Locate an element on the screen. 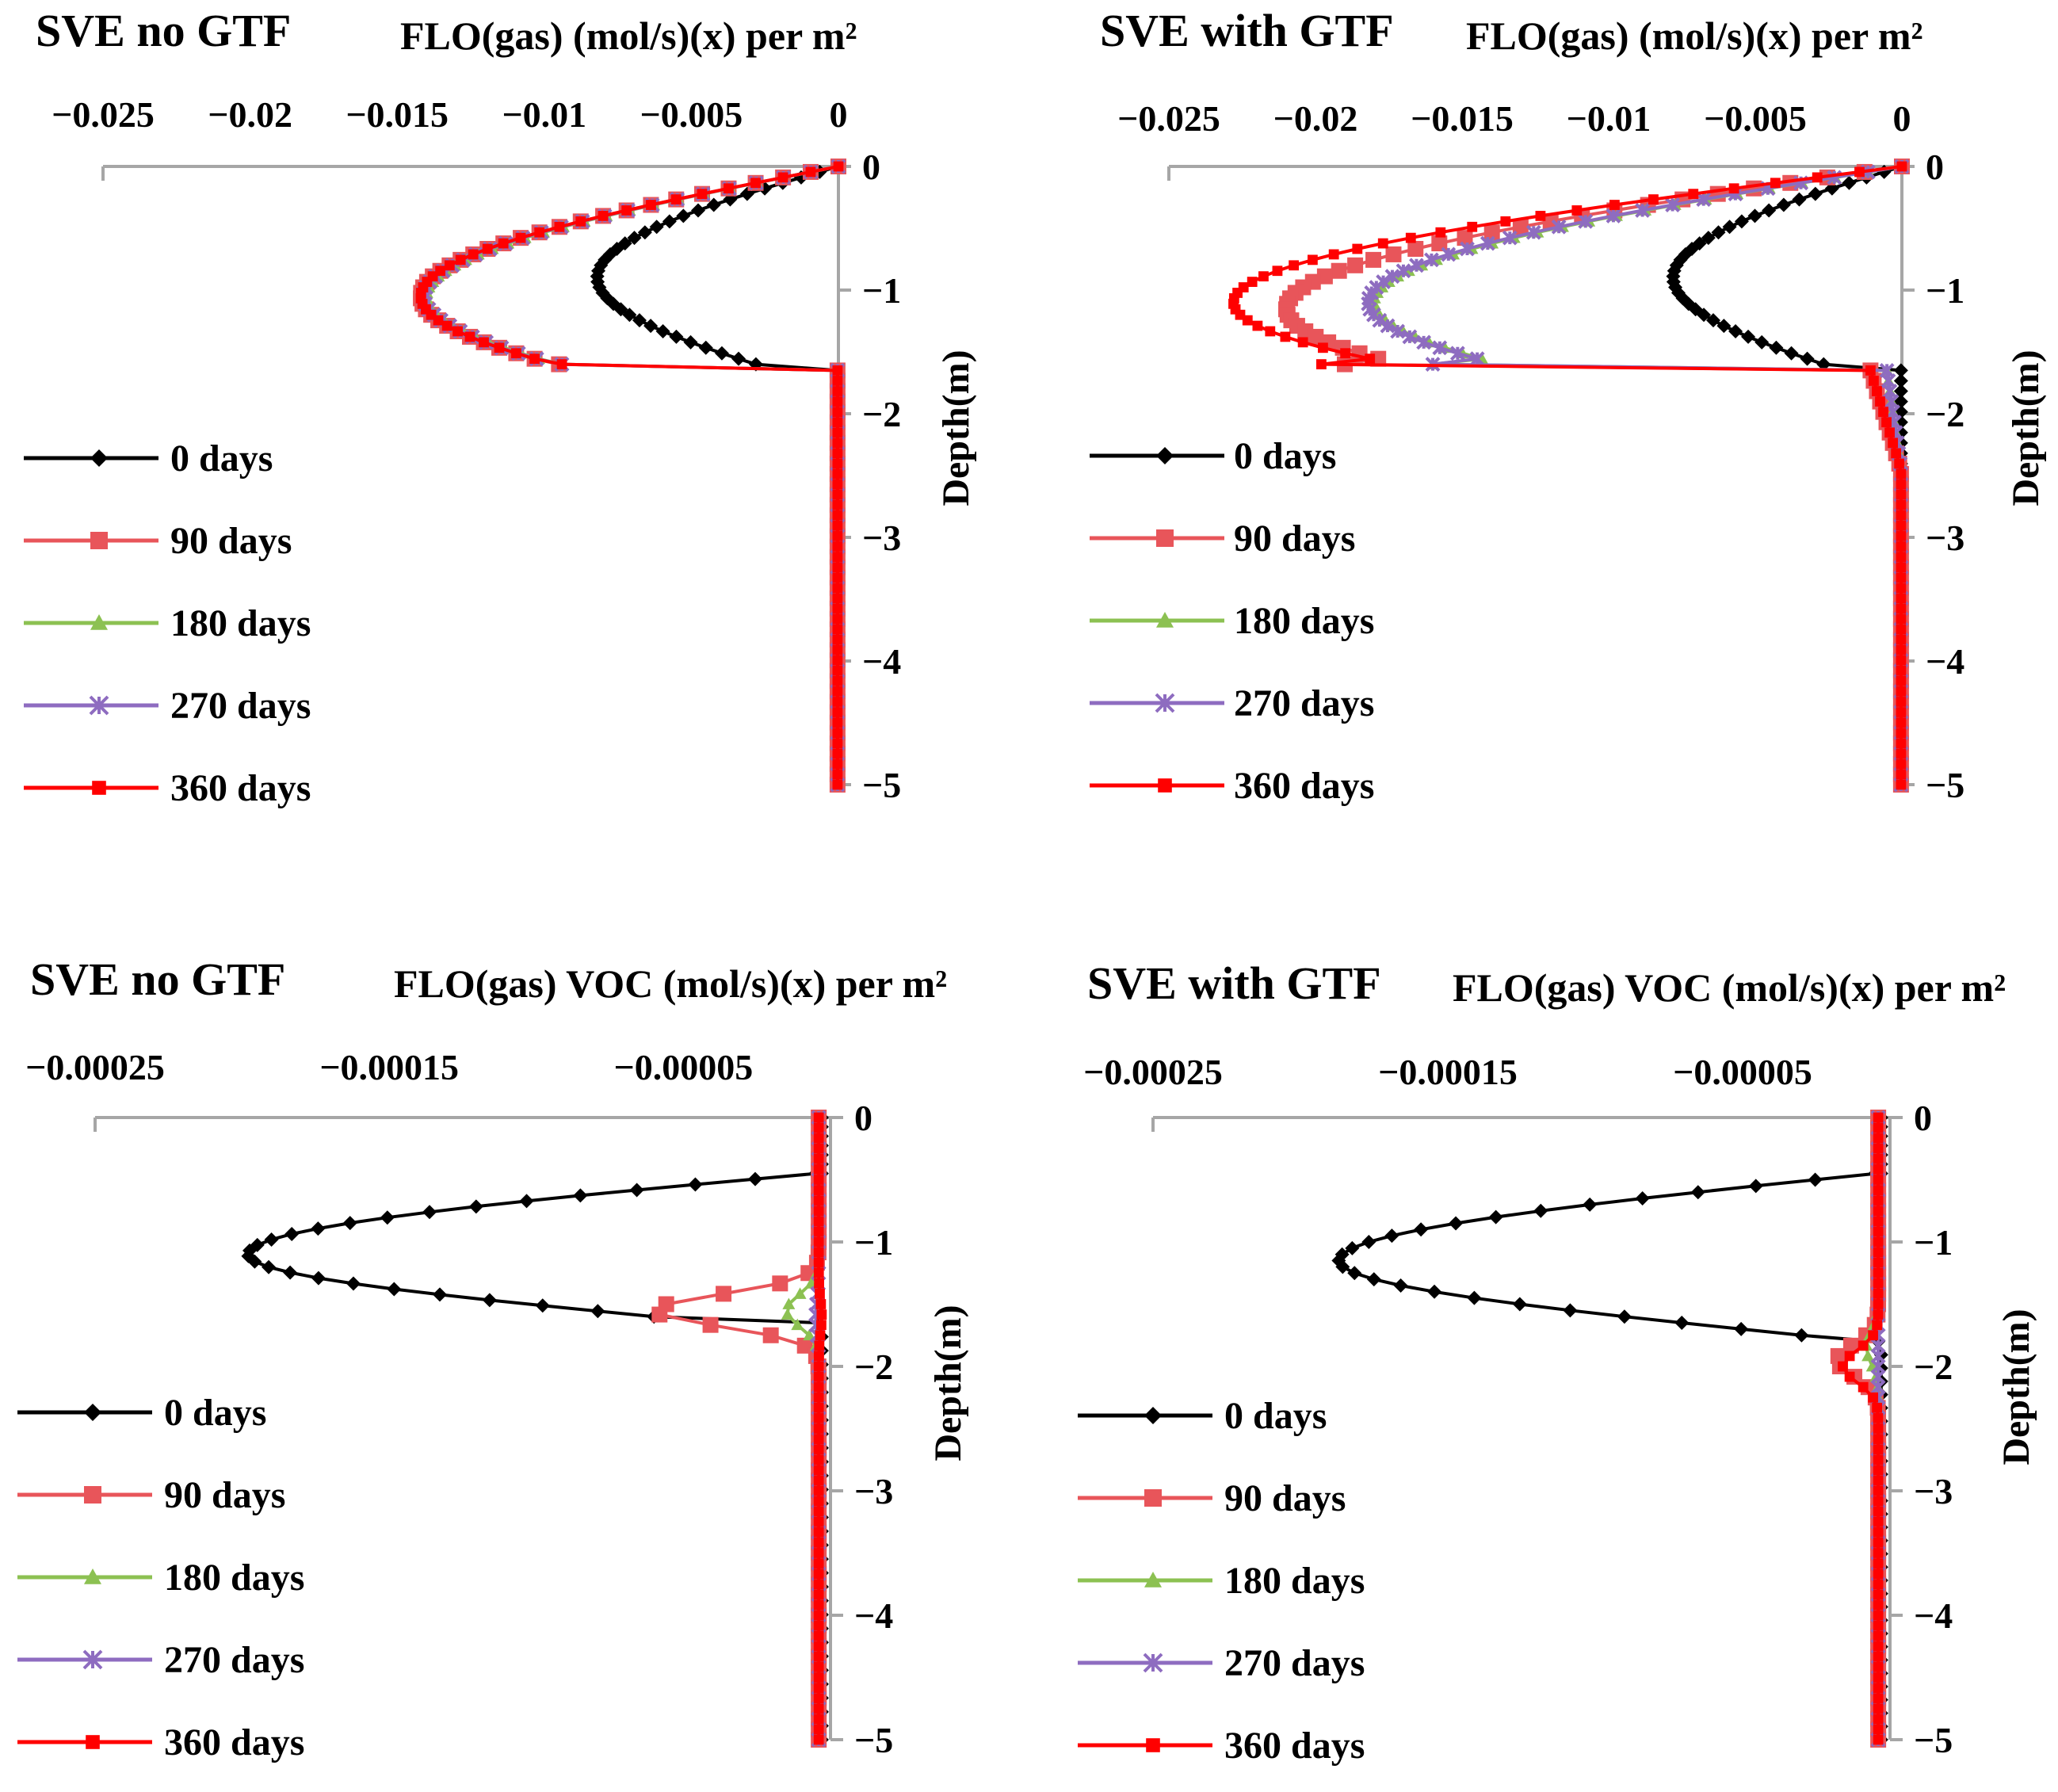 The width and height of the screenshot is (2058, 1792). x-axis-title: FLO(gas) VOC (mol/s)(x) per m² is located at coordinates (670, 984).